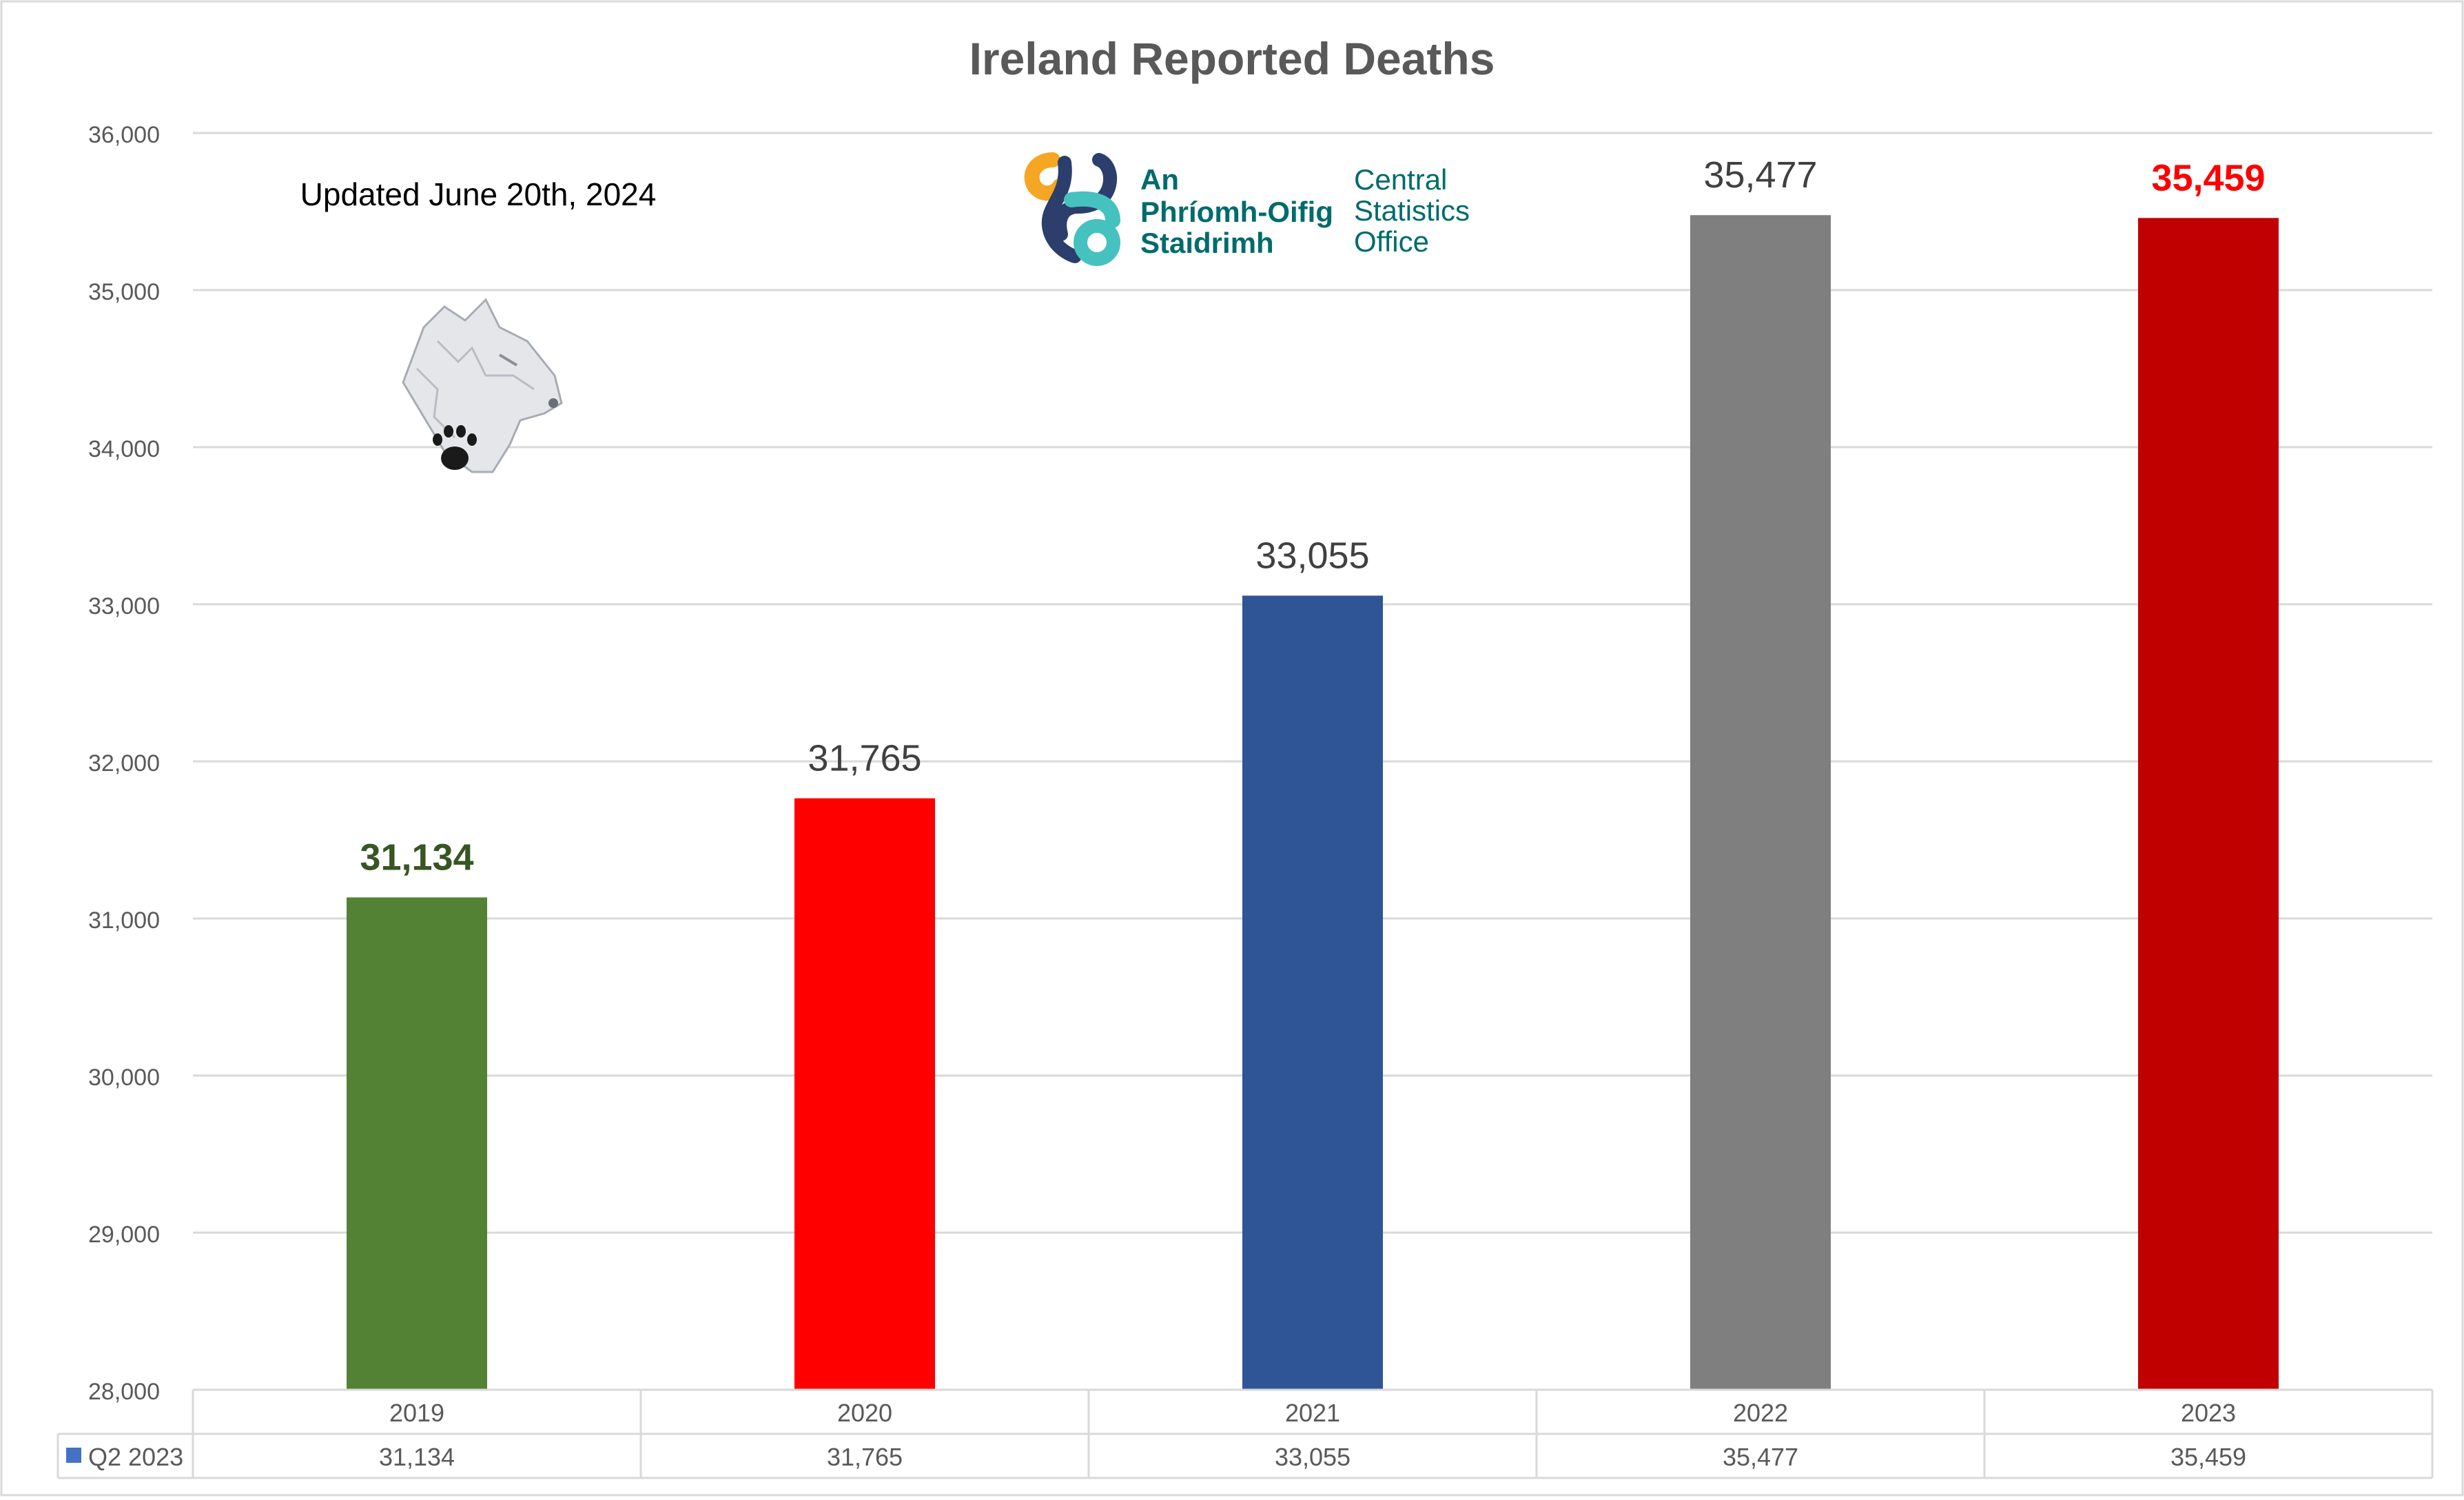 The height and width of the screenshot is (1500, 2464). Describe the element at coordinates (1312, 555) in the screenshot. I see `data-label-2021: 33,055` at that location.